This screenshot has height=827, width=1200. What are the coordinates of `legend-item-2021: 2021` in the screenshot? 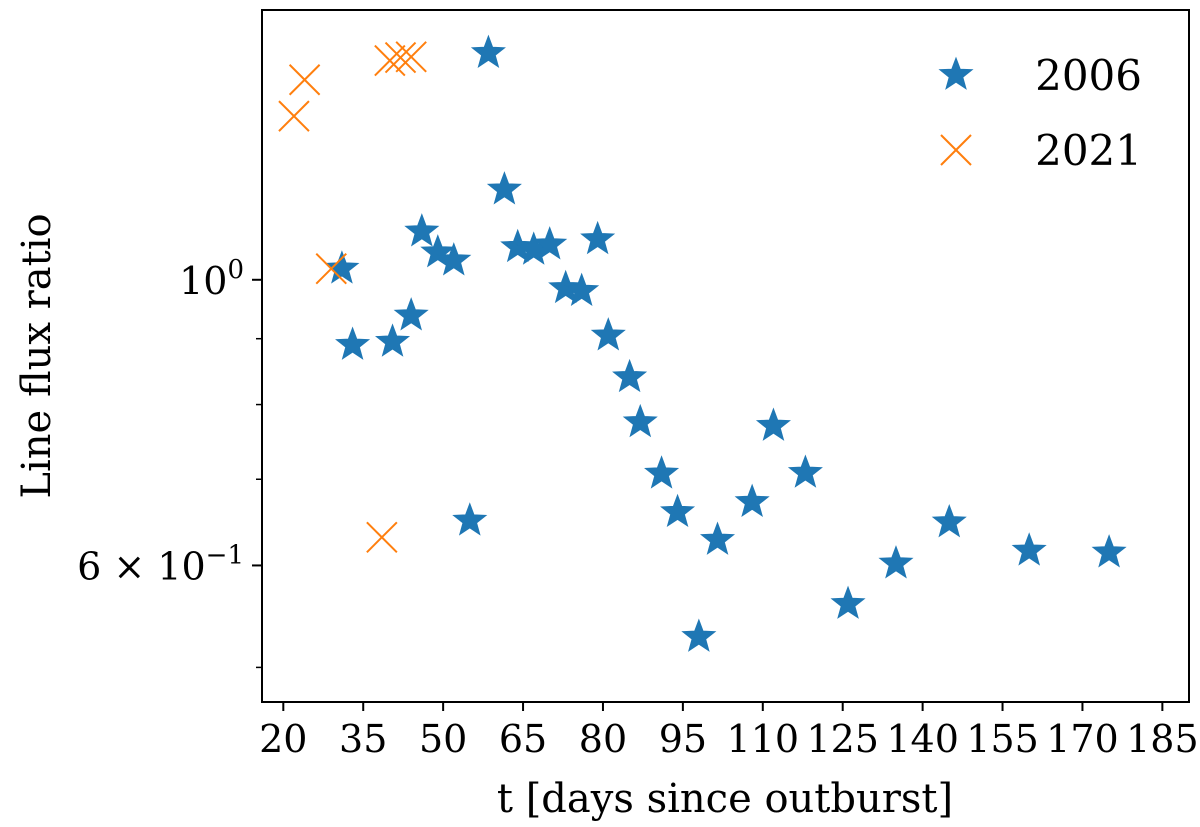 It's located at (1041, 150).